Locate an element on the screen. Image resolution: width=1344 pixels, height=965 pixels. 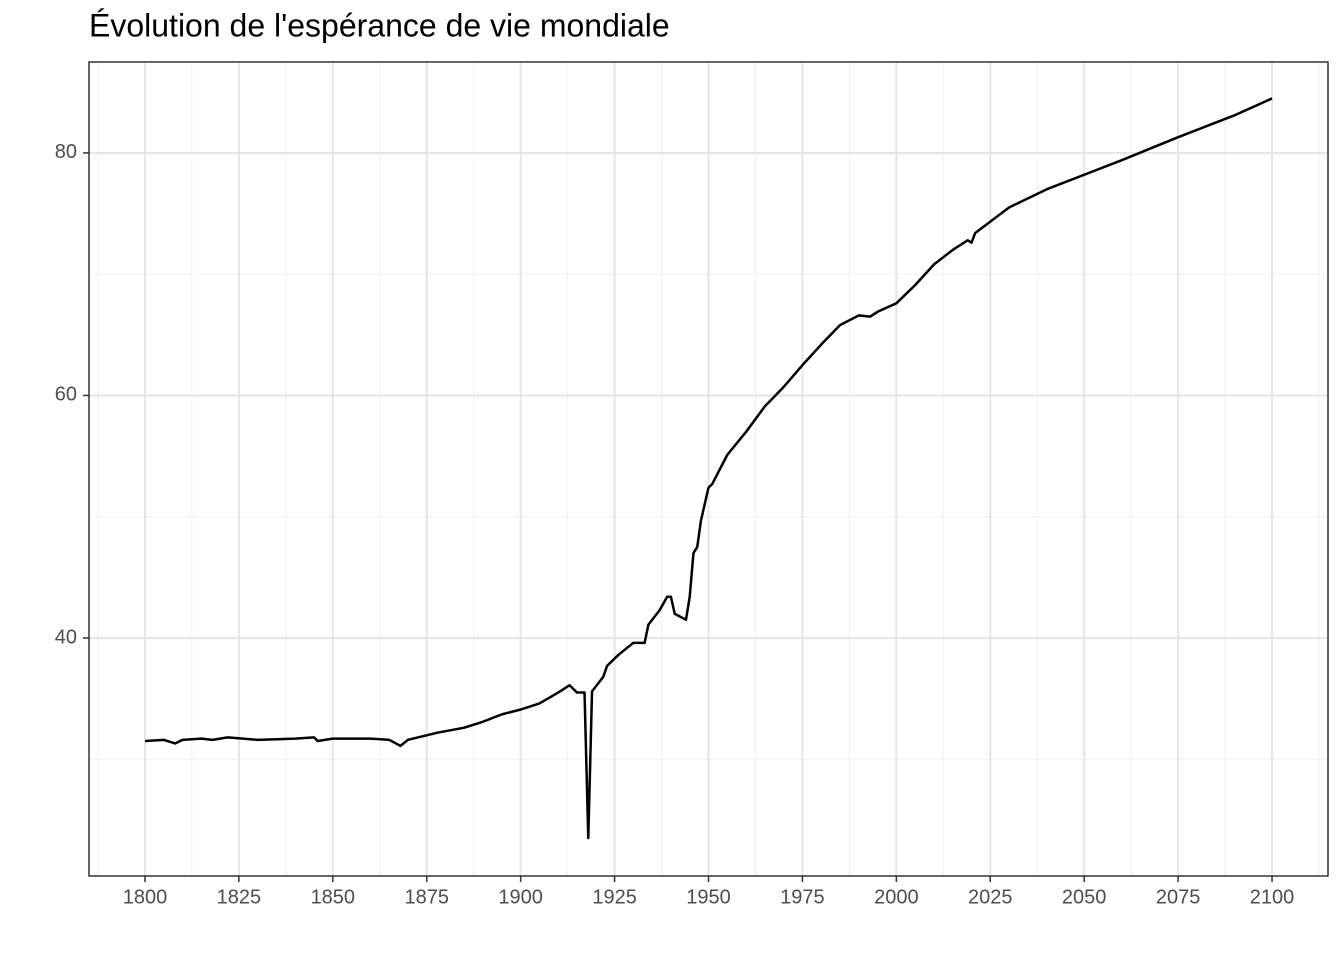
x-tick-label: 1825 is located at coordinates (239, 897).